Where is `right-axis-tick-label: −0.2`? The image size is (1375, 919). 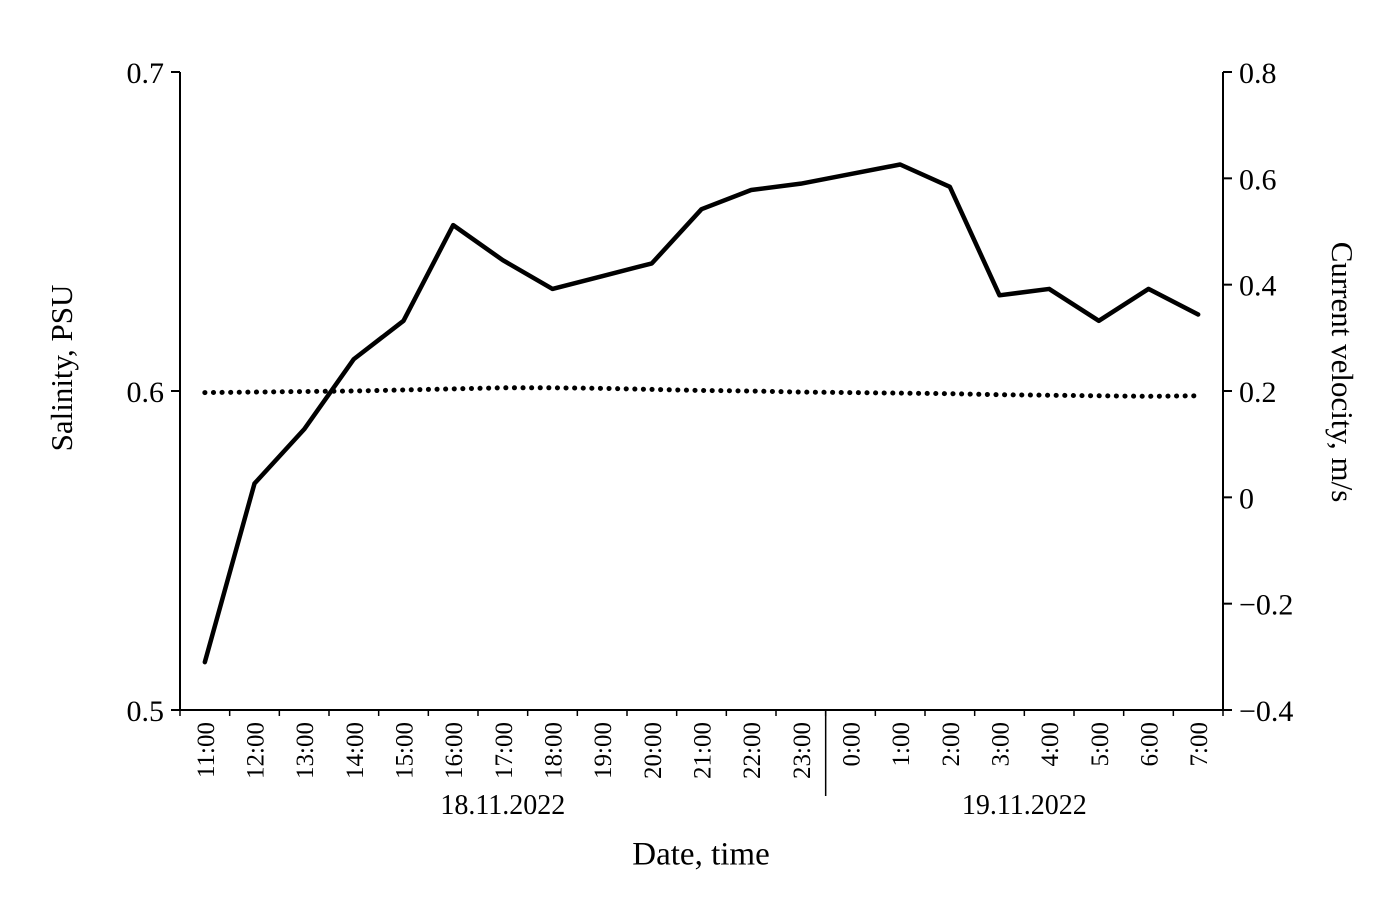 right-axis-tick-label: −0.2 is located at coordinates (1266, 605).